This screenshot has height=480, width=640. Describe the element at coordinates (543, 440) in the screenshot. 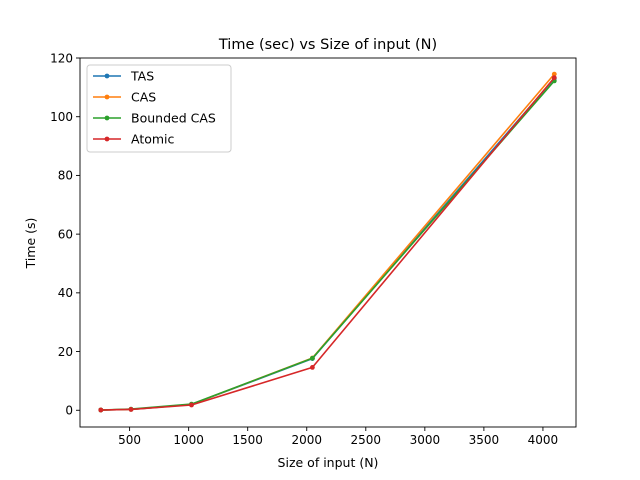

I see `x-tick-label: 4000` at that location.